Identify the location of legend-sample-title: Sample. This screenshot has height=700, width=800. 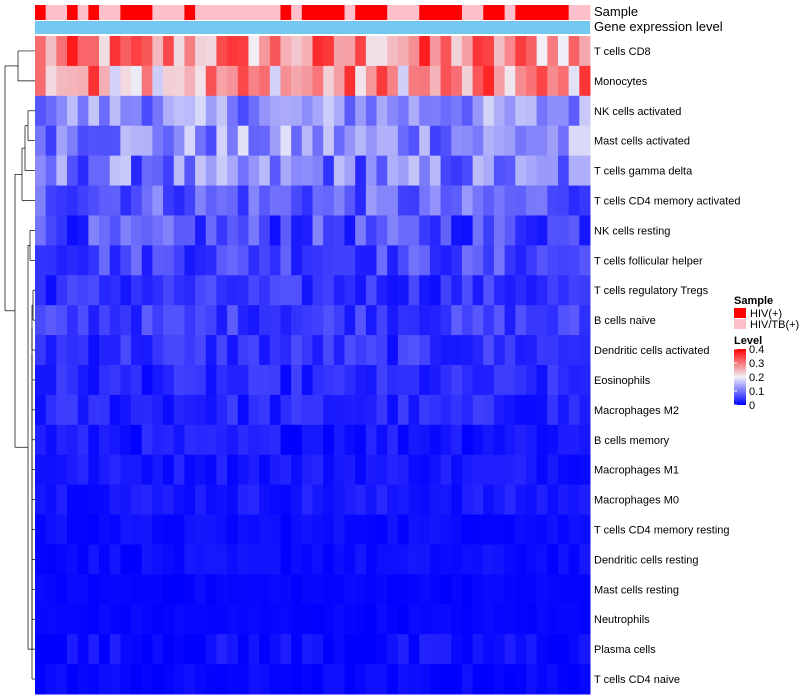
(753, 301).